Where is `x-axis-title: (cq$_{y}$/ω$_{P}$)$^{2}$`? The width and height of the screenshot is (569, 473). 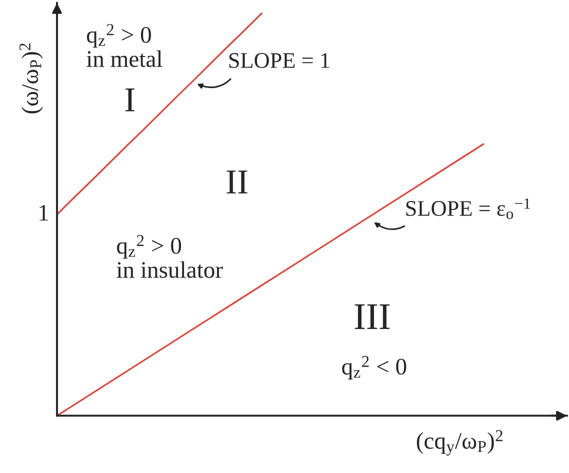 x-axis-title: (cq$_{y}$/ω$_{P}$)$^{2}$ is located at coordinates (459, 443).